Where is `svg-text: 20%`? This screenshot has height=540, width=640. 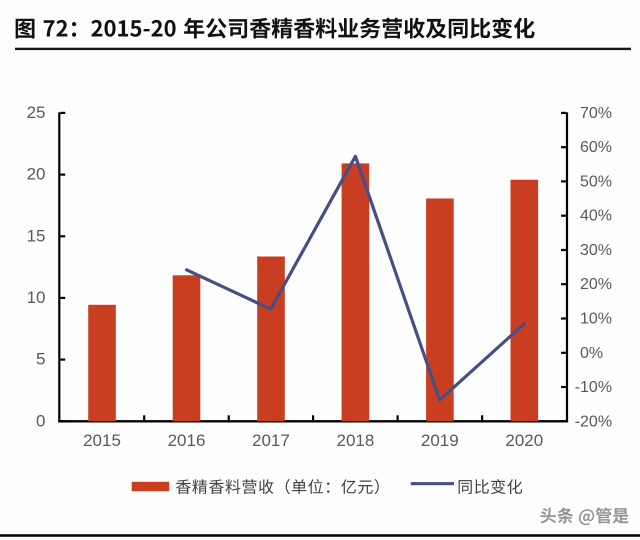 svg-text: 20% is located at coordinates (596, 284).